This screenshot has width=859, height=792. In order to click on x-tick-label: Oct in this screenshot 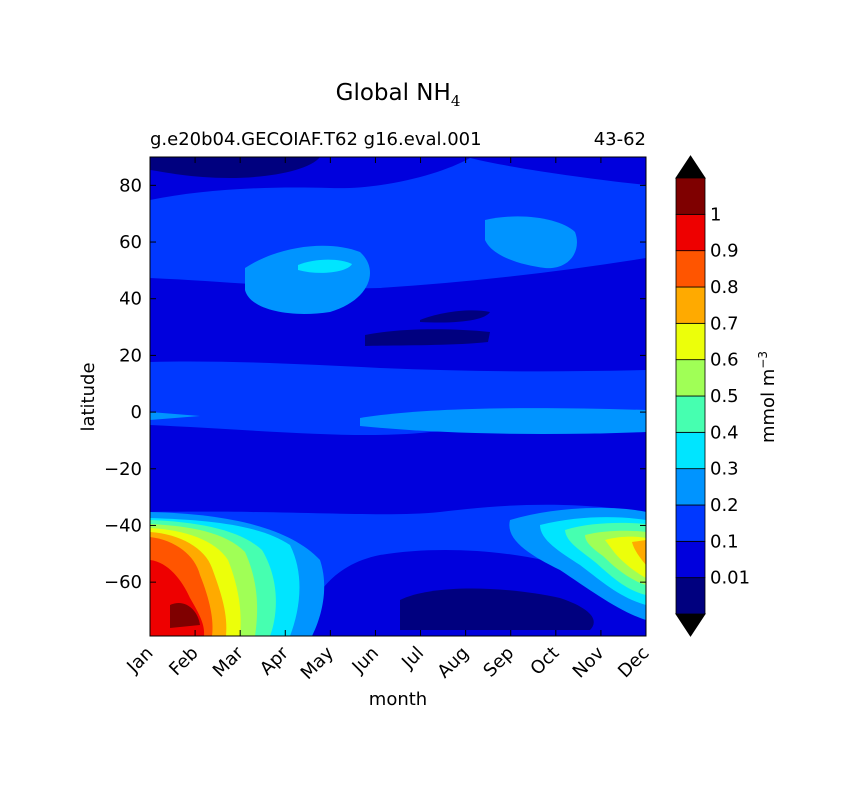, I will do `click(544, 661)`.